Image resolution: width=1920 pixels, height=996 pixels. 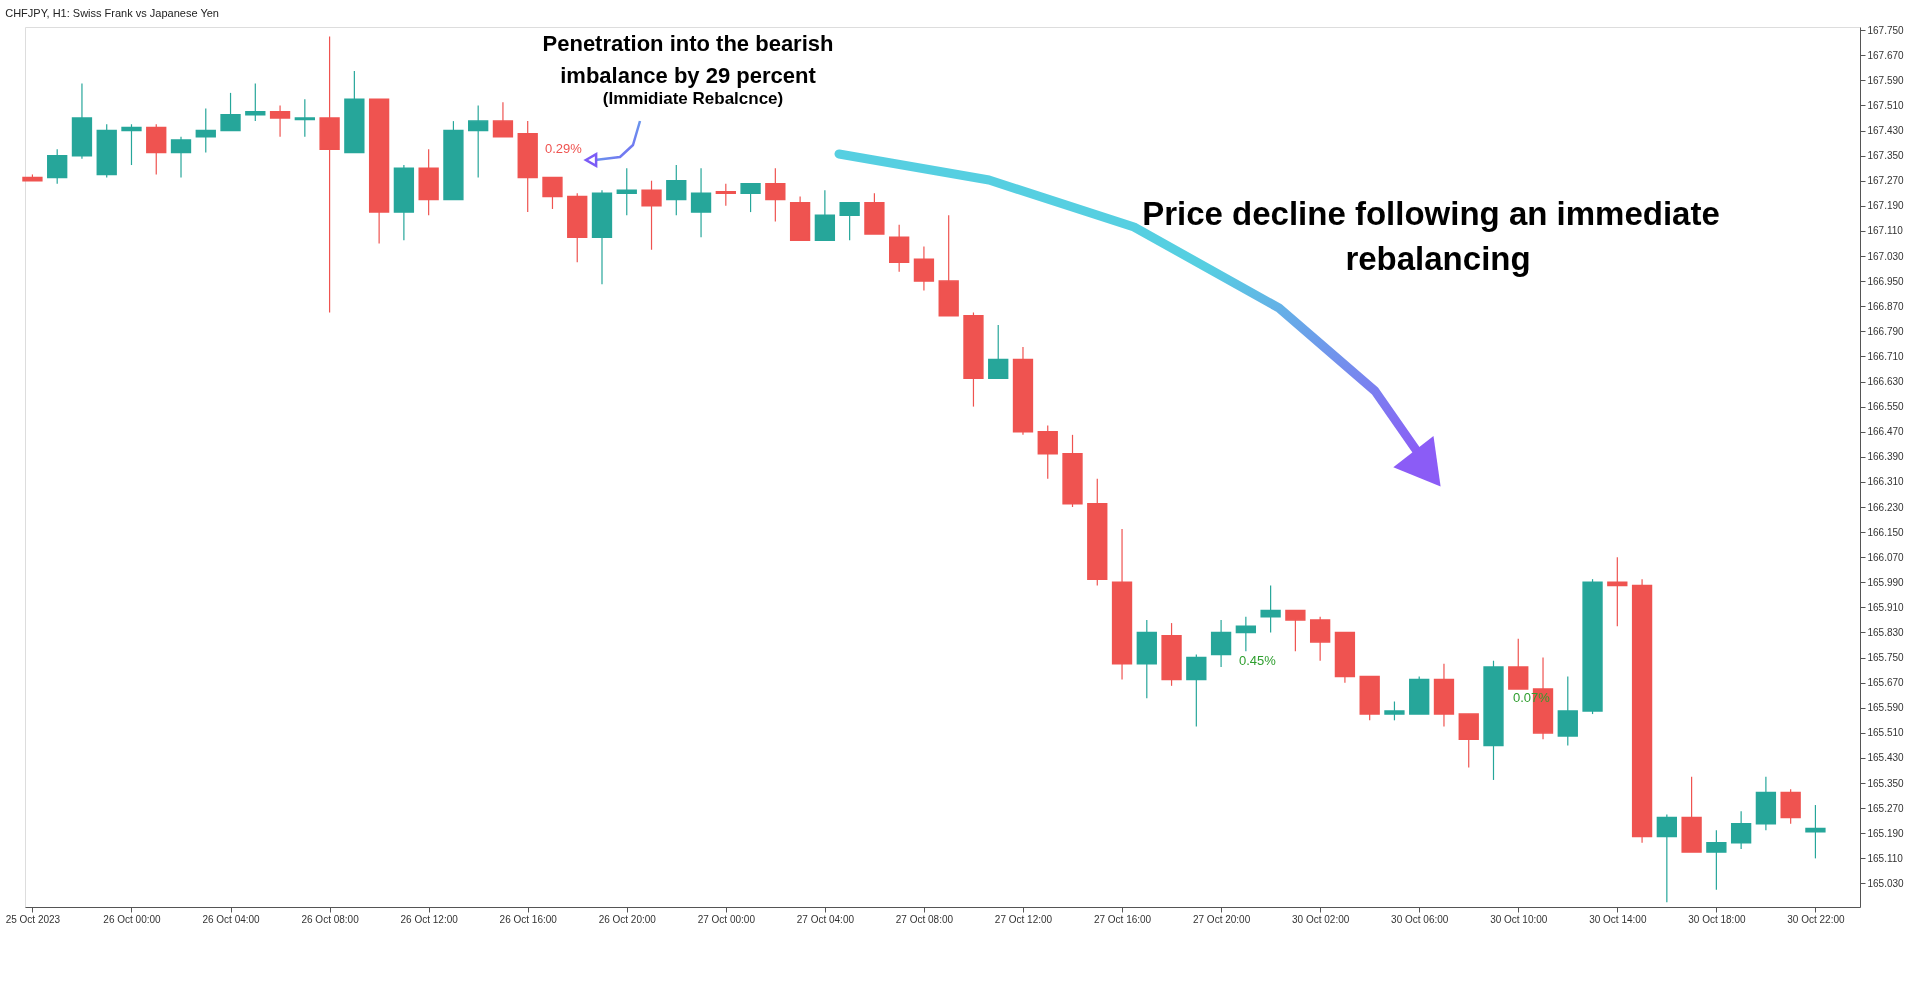 I want to click on y-tick-label: 167.270, so click(x=1886, y=181).